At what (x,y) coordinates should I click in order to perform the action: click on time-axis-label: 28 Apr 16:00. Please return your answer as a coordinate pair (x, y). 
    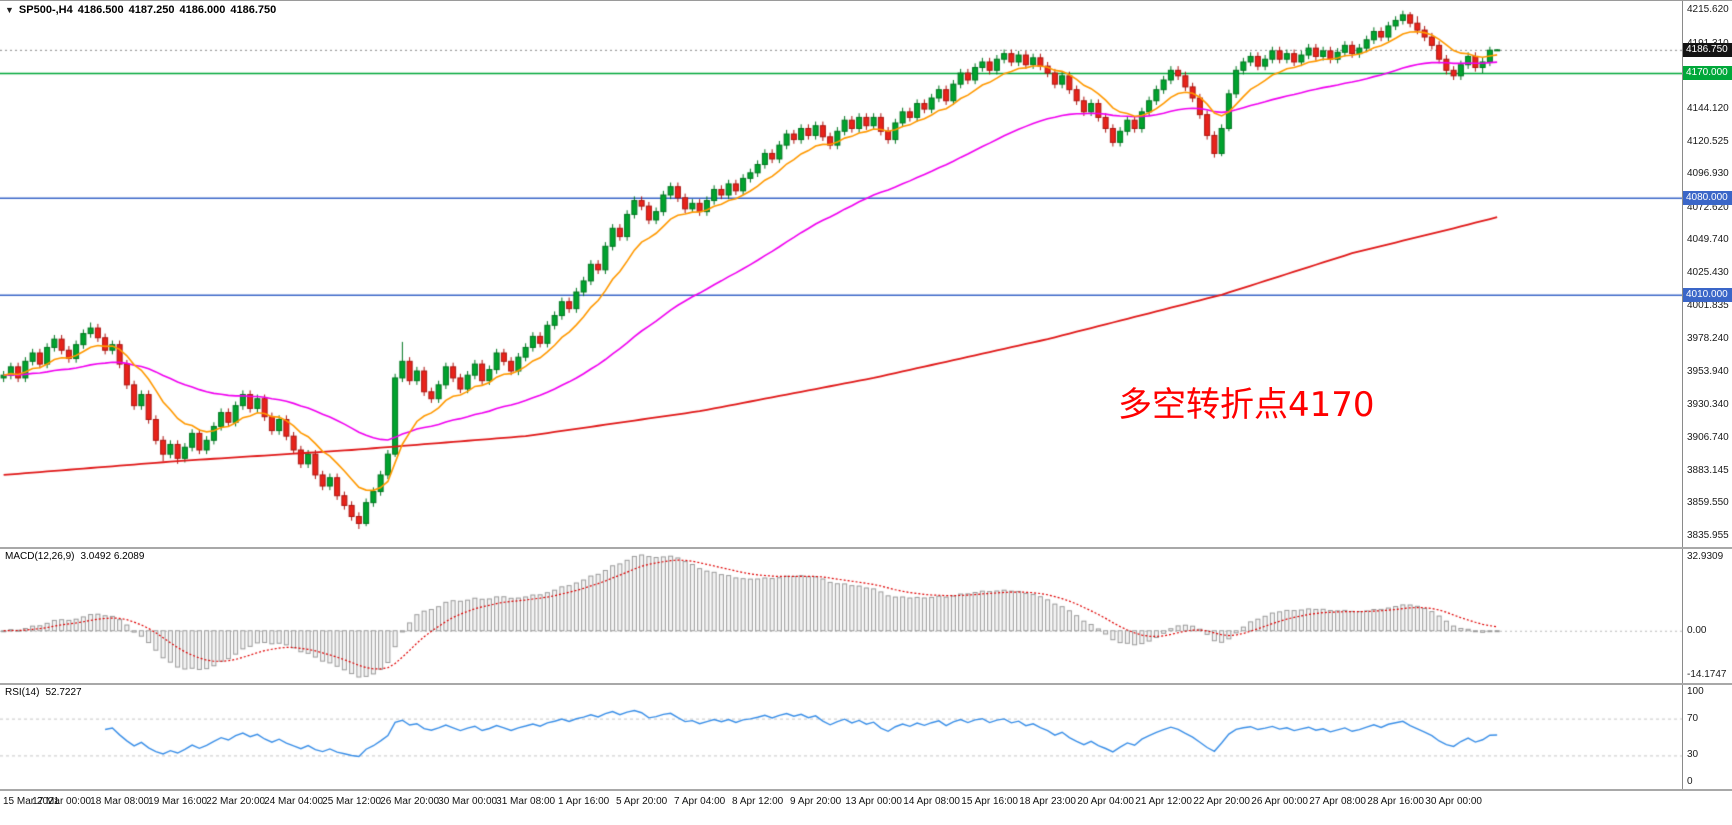
    Looking at the image, I should click on (1395, 801).